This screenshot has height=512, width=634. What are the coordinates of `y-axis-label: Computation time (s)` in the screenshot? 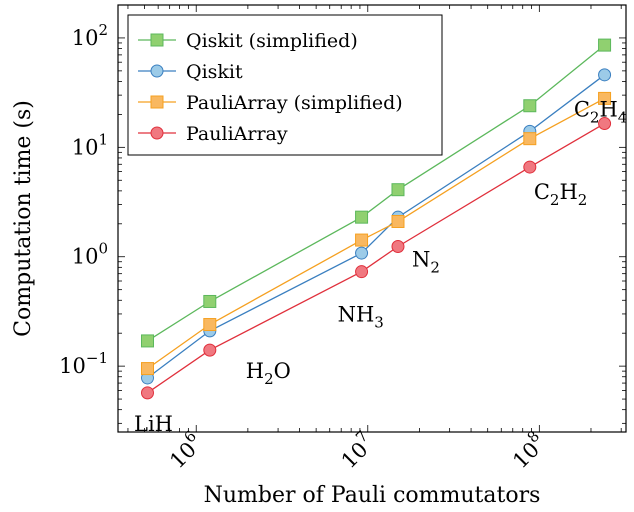 It's located at (23, 218).